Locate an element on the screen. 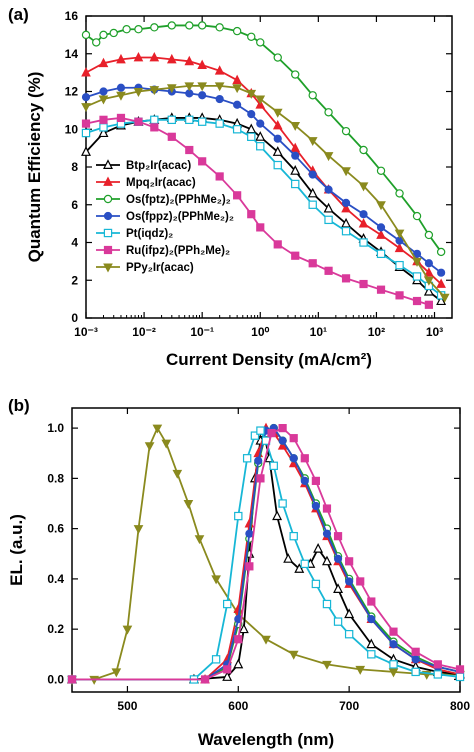  a-ytick-label: 4 is located at coordinates (74, 243).